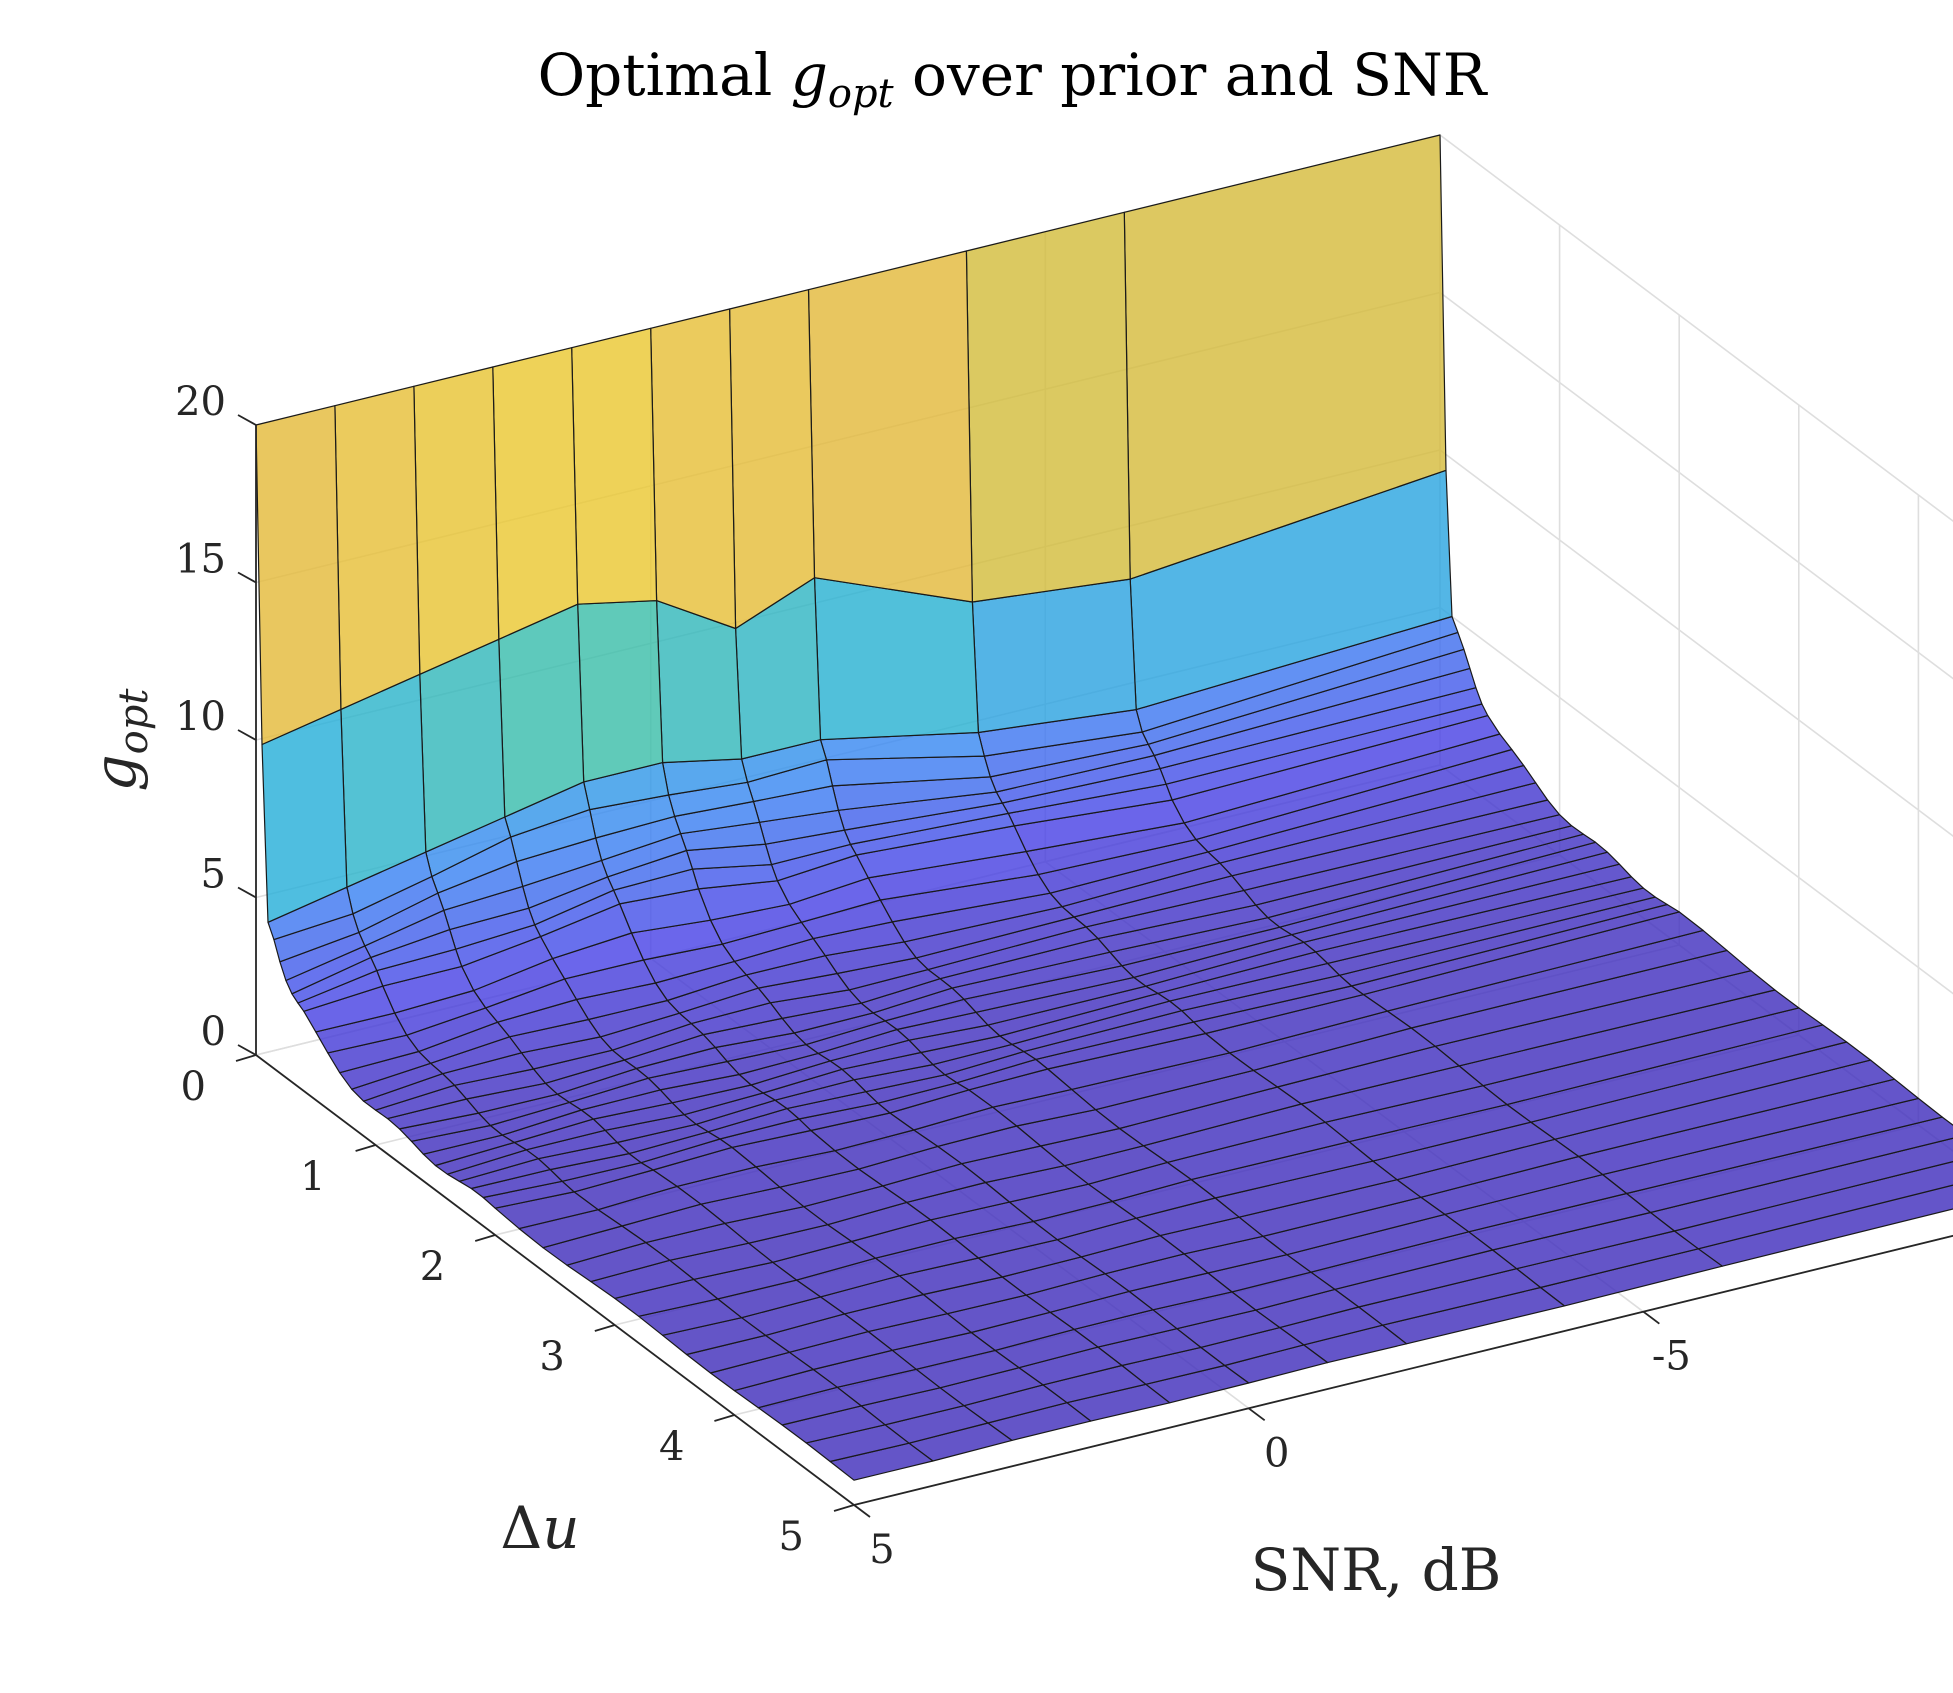 The width and height of the screenshot is (1953, 1693). What do you see at coordinates (791, 1537) in the screenshot?
I see `y-tick-label: 5` at bounding box center [791, 1537].